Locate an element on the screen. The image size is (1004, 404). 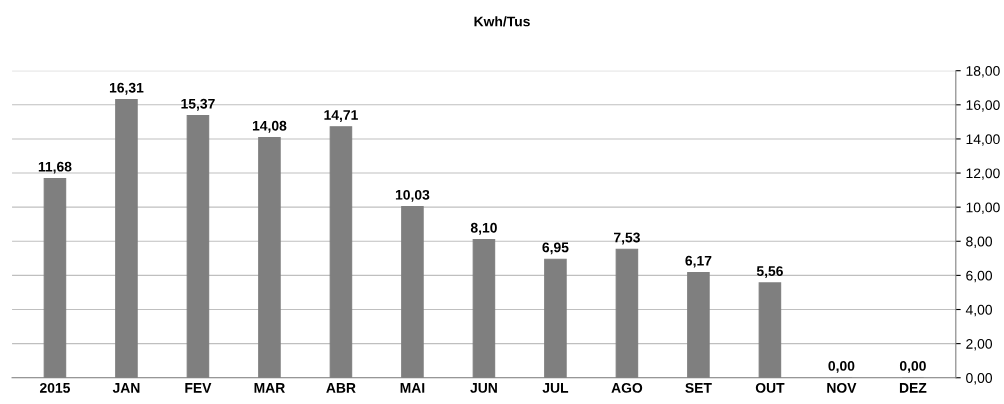
data-label: 5,56 is located at coordinates (769, 272).